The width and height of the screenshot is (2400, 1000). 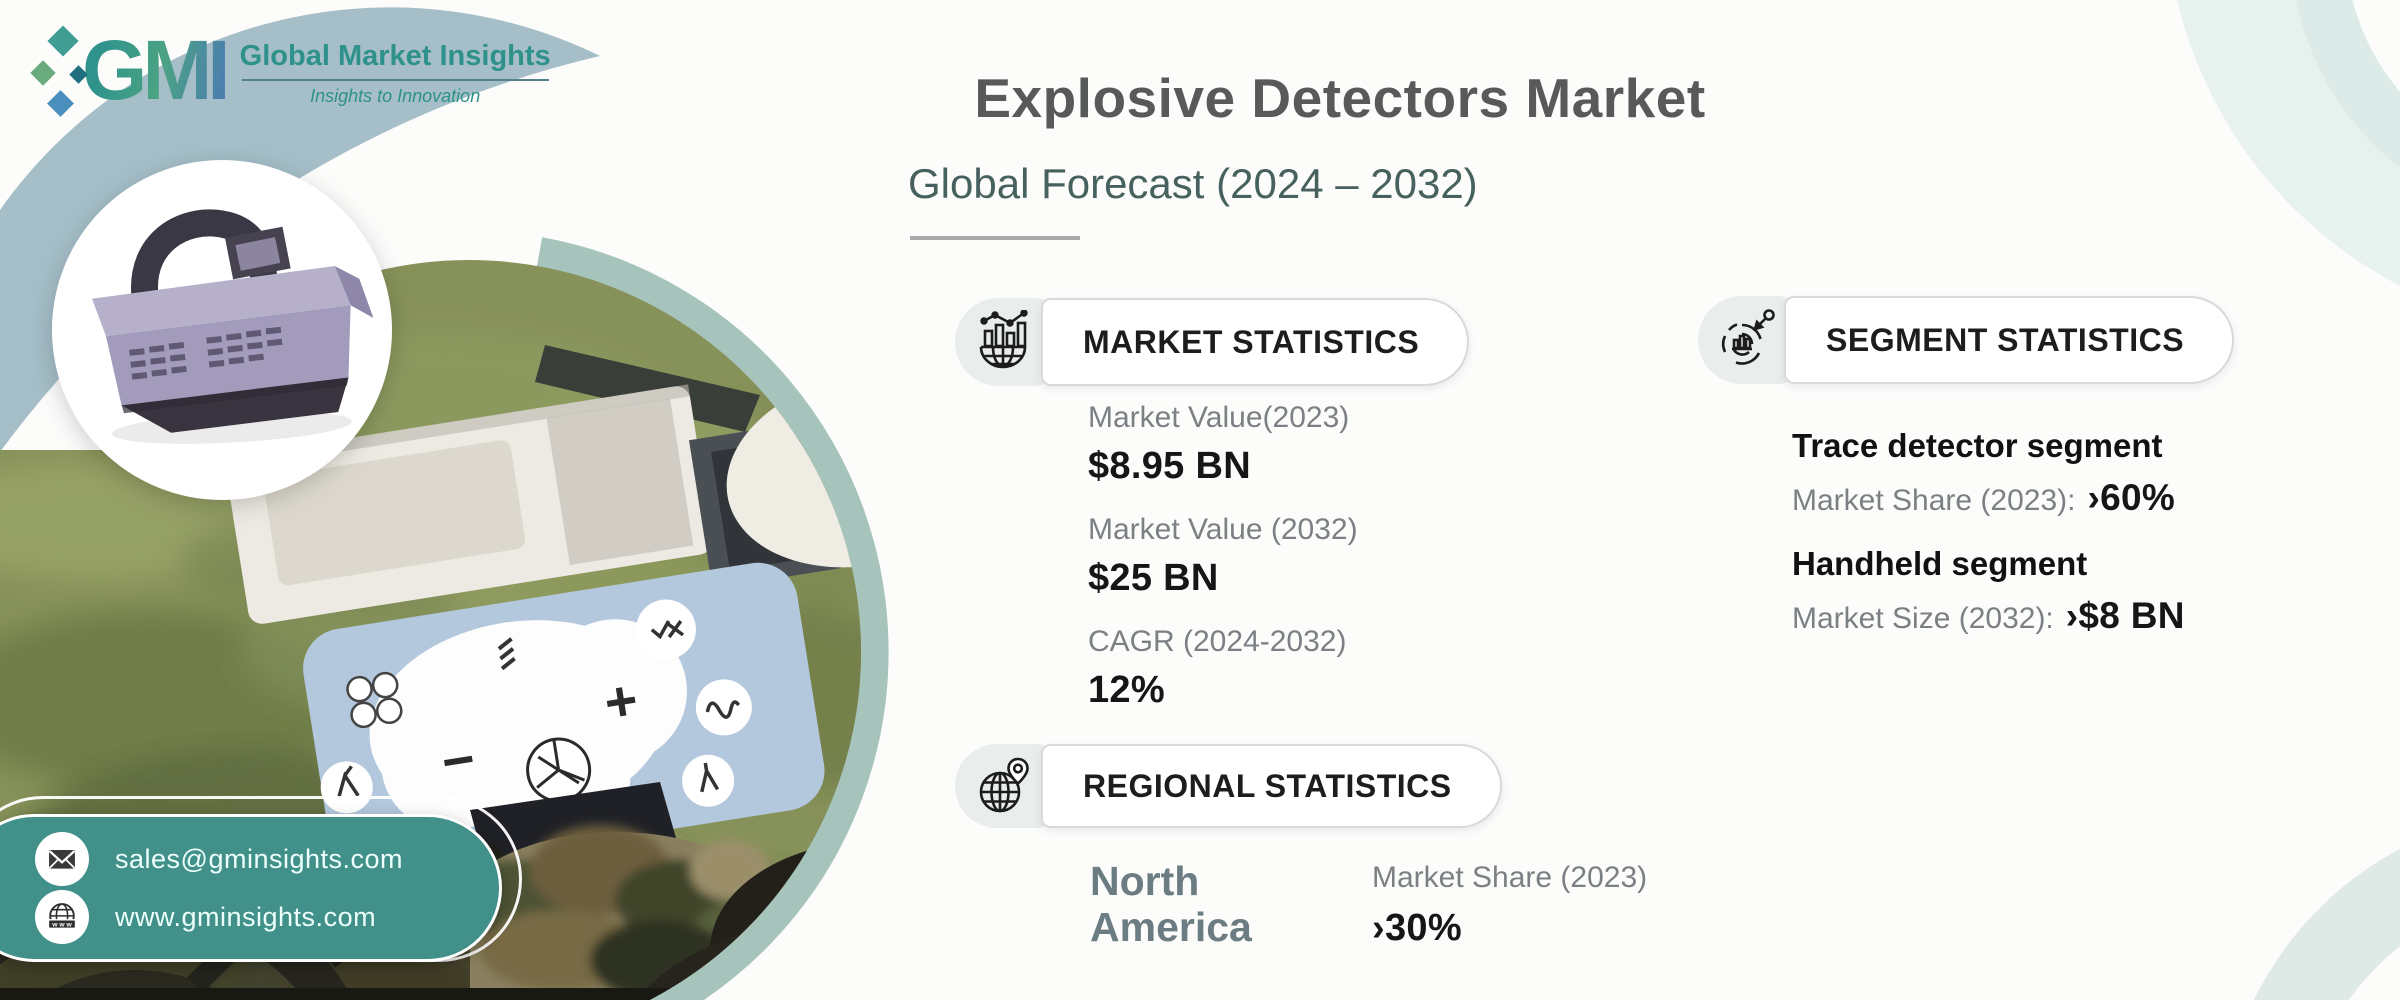 I want to click on brand-tagline: Insights to Innovation, so click(x=395, y=95).